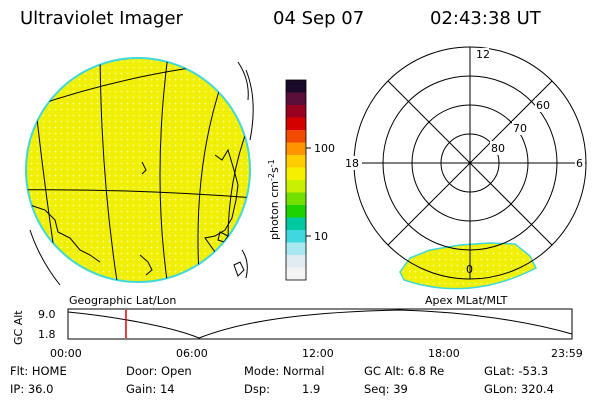  I want to click on altitude-ylabel: GC Alt, so click(18, 327).